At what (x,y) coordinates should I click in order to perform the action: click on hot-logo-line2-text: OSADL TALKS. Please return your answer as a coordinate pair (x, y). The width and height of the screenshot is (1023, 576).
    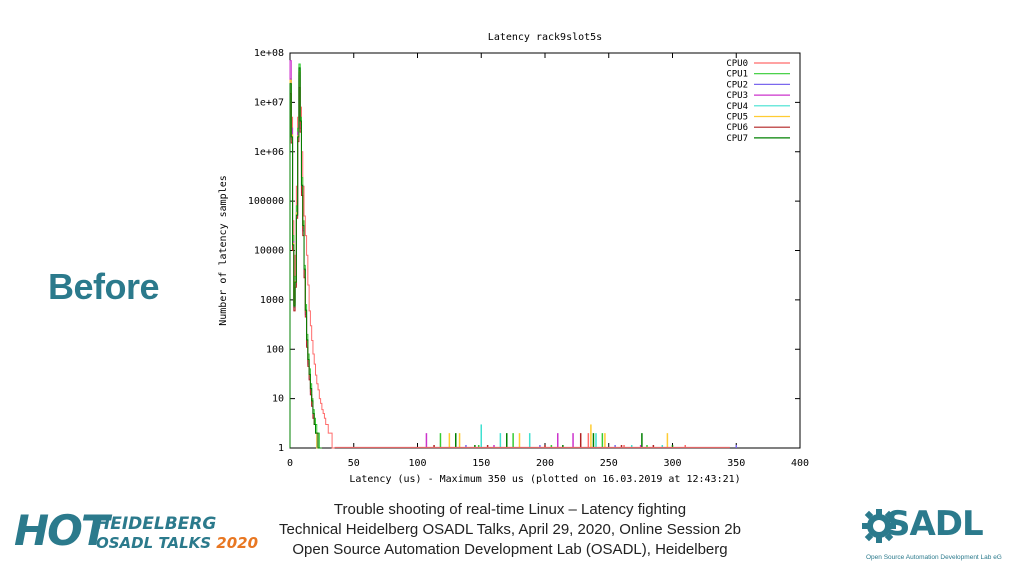
    Looking at the image, I should click on (156, 543).